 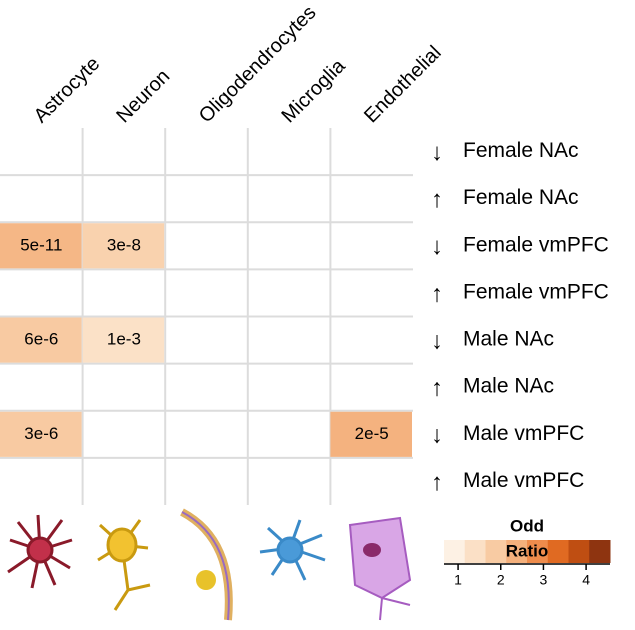 I want to click on column-label: Astrocyte, so click(x=67, y=90).